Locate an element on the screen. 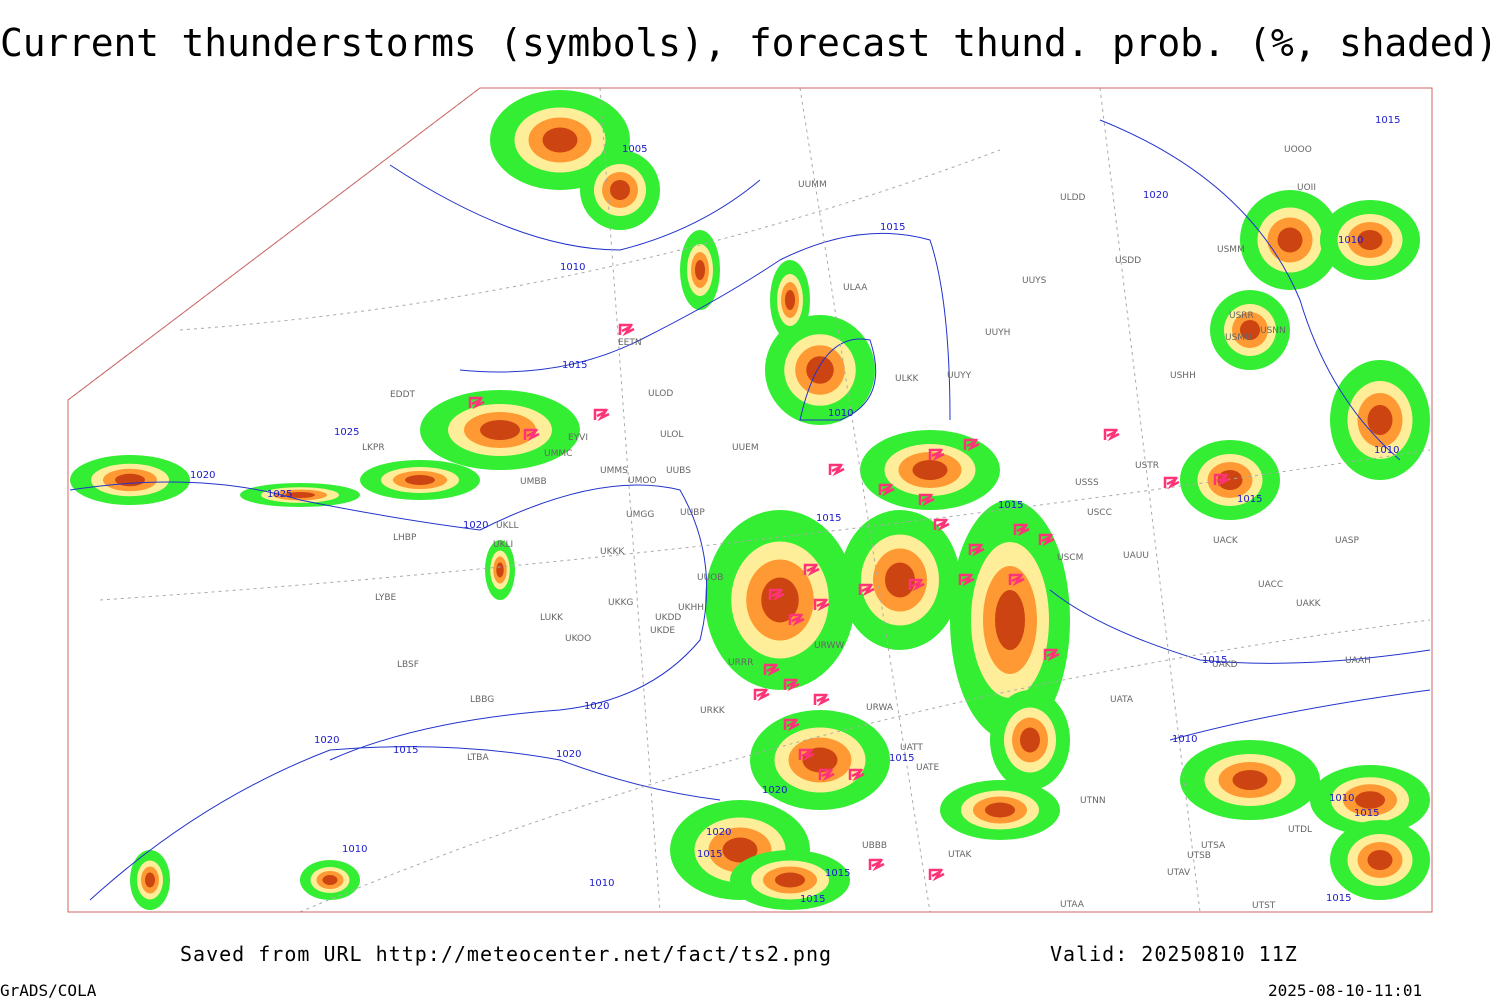  station-label: UUOB is located at coordinates (710, 578).